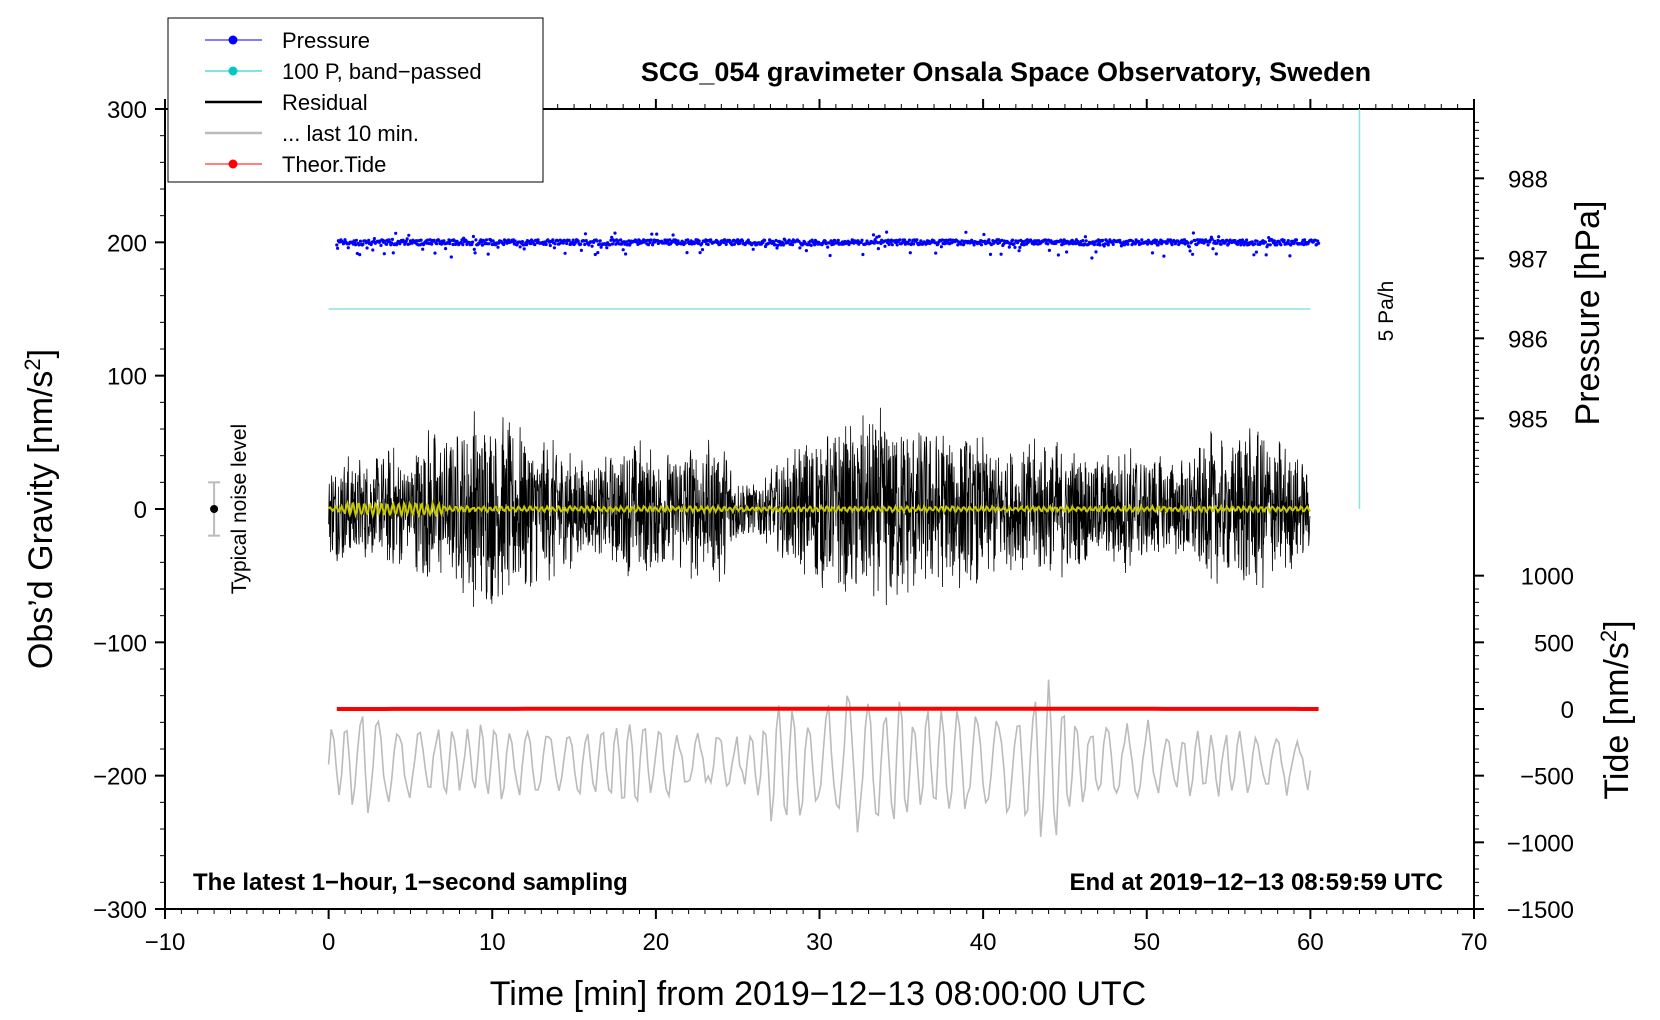 The width and height of the screenshot is (1660, 1020). Describe the element at coordinates (1540, 910) in the screenshot. I see `tide-tick-label: −1500` at that location.